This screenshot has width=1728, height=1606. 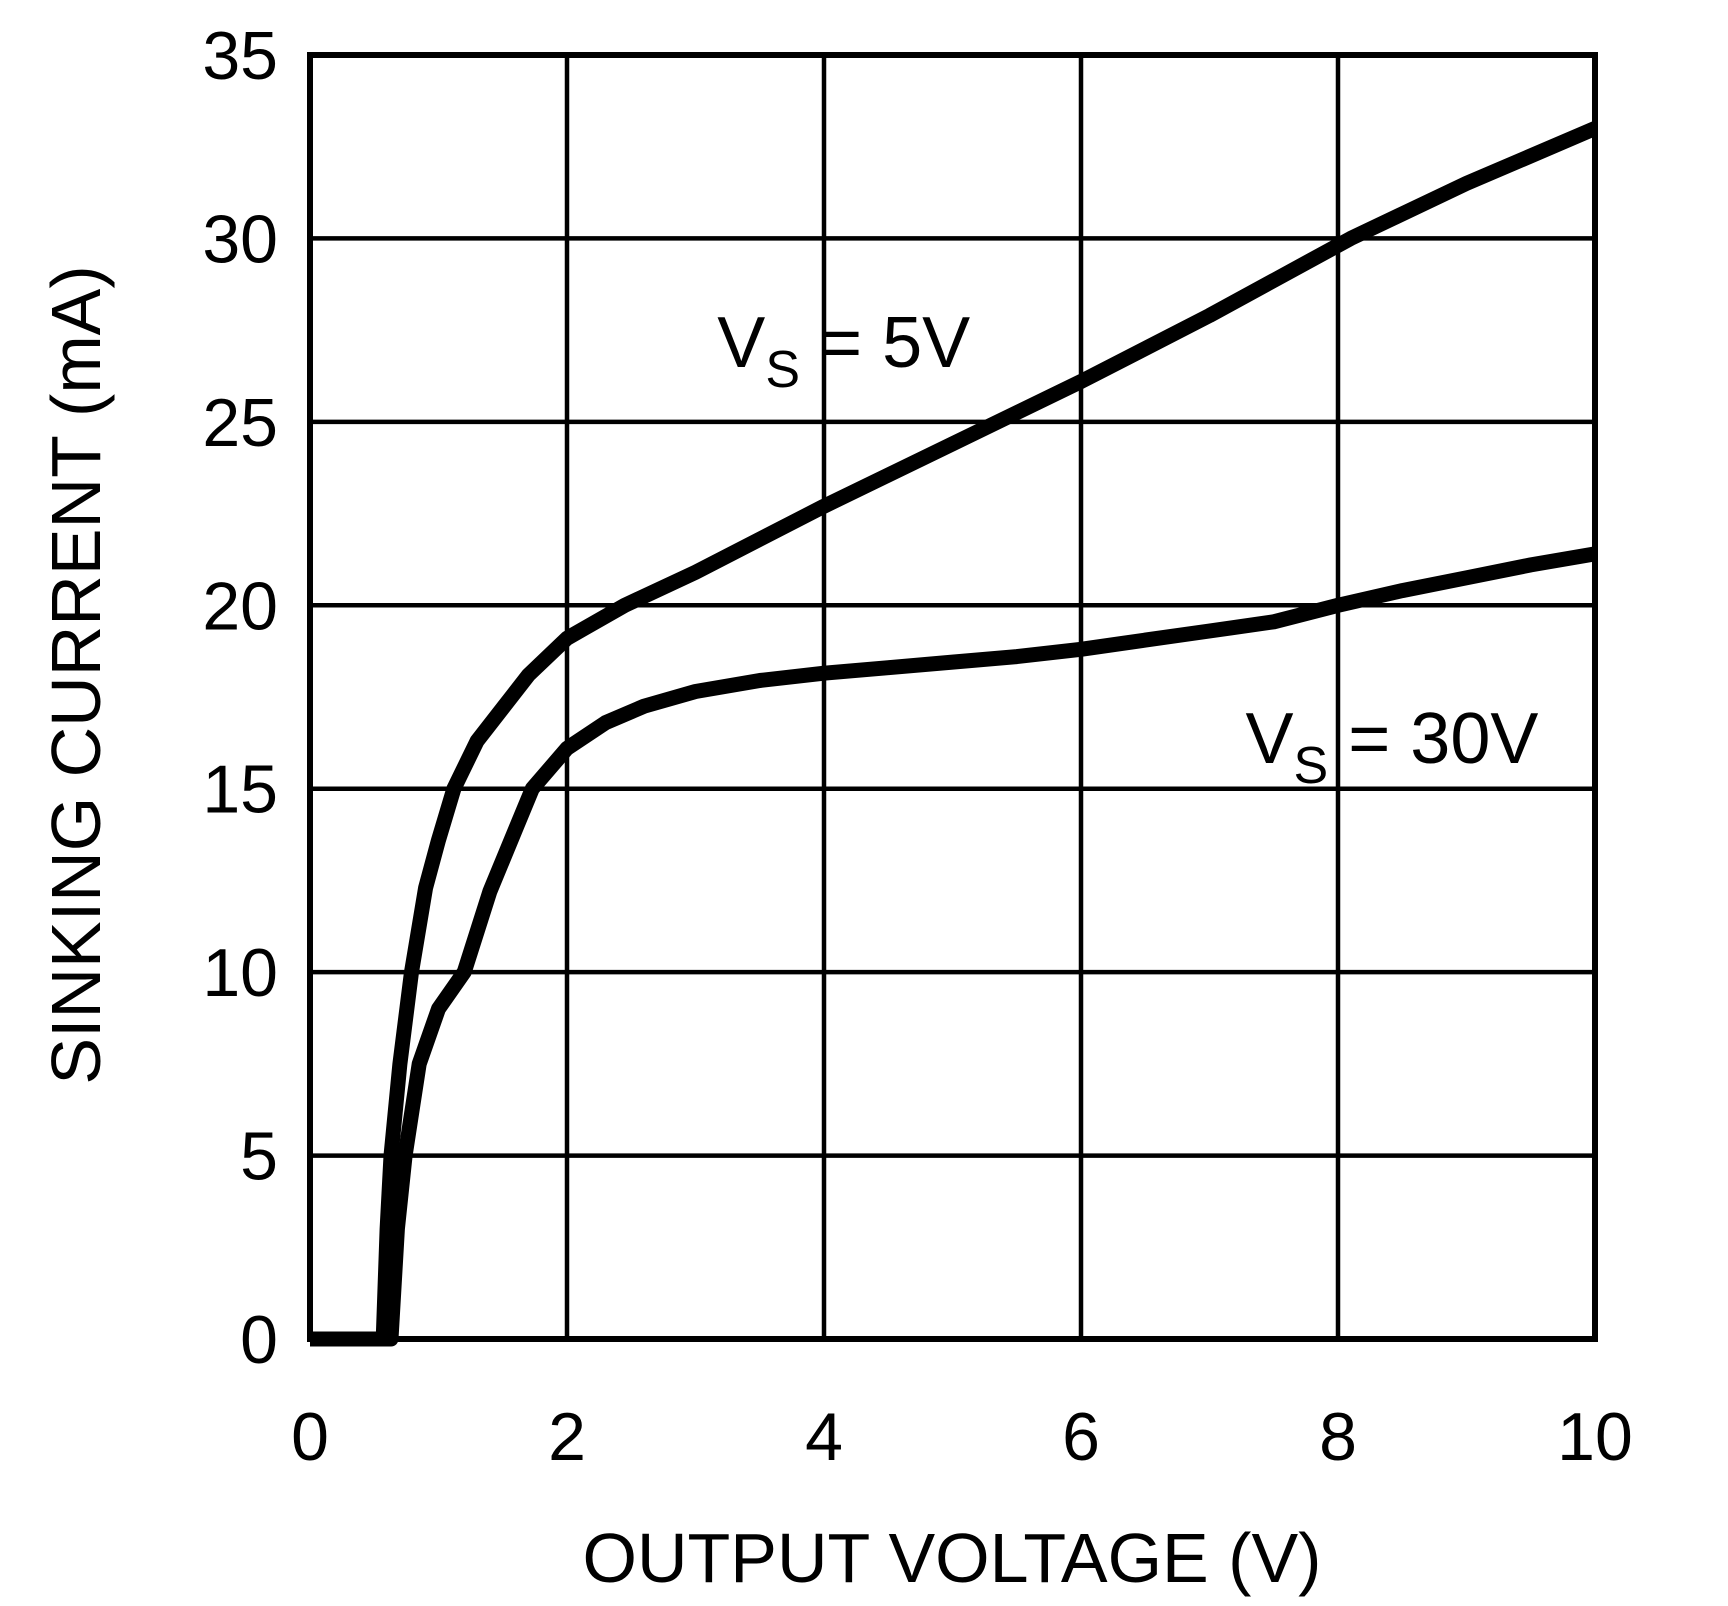 I want to click on curve-label-vs-30v: VS = 30V, so click(x=1392, y=747).